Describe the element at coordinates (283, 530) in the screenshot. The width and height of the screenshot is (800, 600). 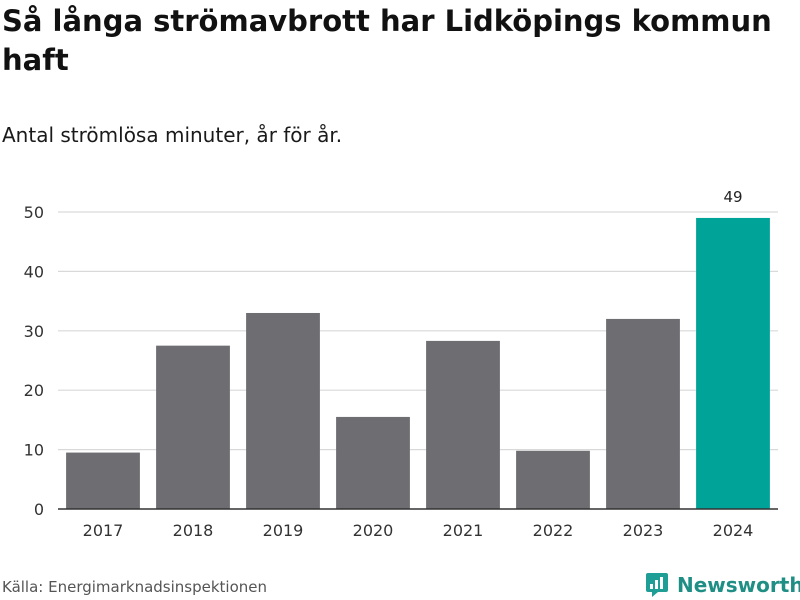
I see `x-tick-label: 2019` at that location.